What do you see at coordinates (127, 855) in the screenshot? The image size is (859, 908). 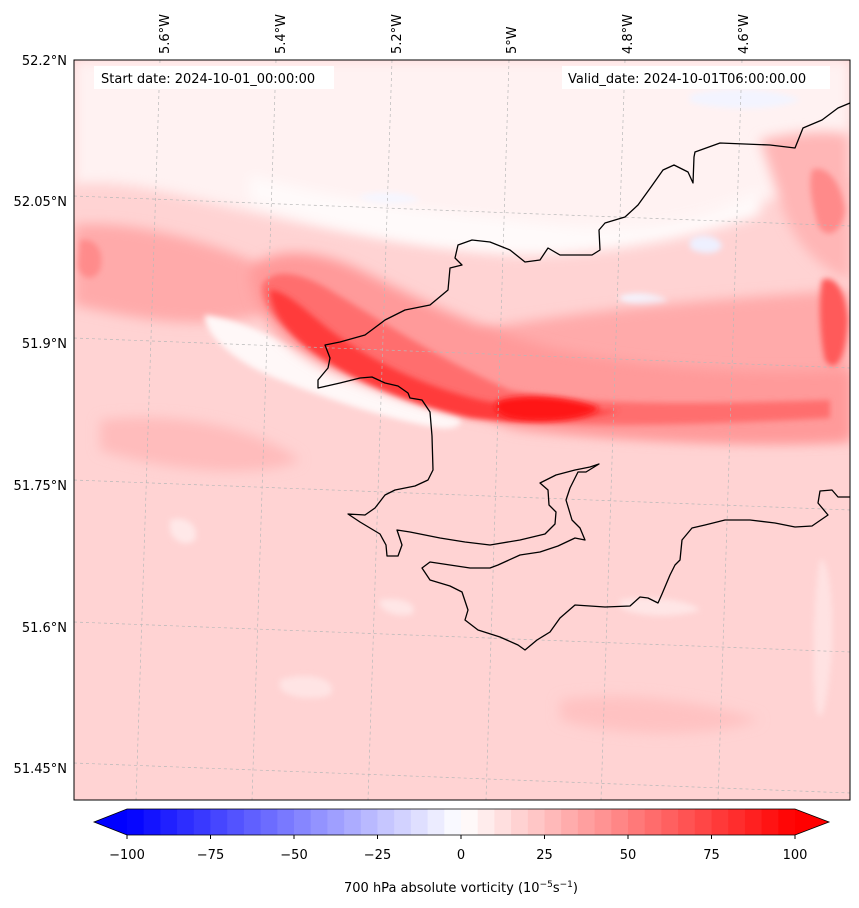 I see `colorbar-tick-label: −100` at bounding box center [127, 855].